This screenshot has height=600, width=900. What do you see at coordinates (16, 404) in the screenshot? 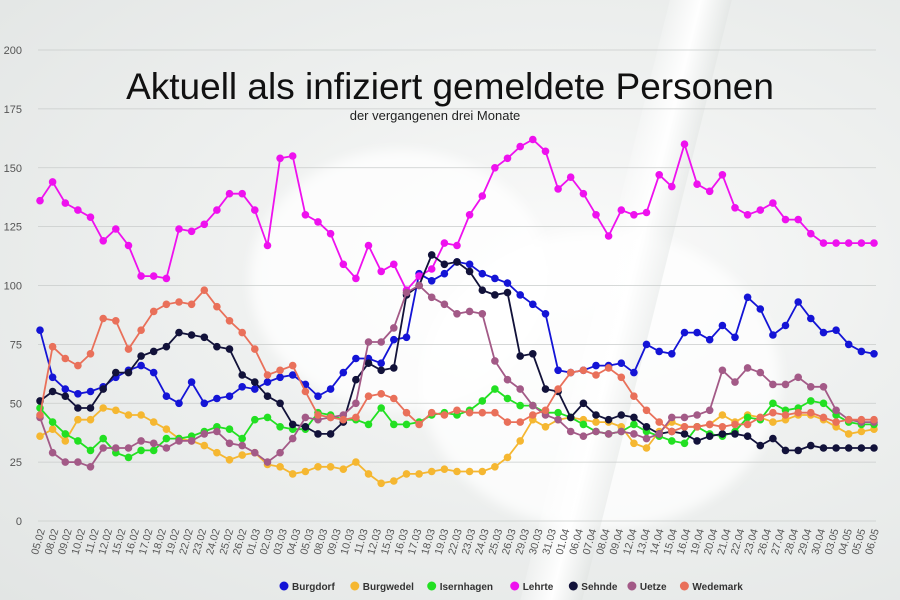
I see `y-tick-label: 50` at bounding box center [16, 404].